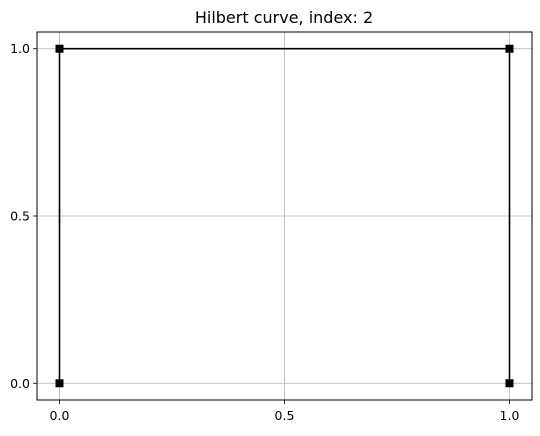 The image size is (540, 436). Describe the element at coordinates (284, 17) in the screenshot. I see `chart-title: Hilbert curve, index: 2` at that location.